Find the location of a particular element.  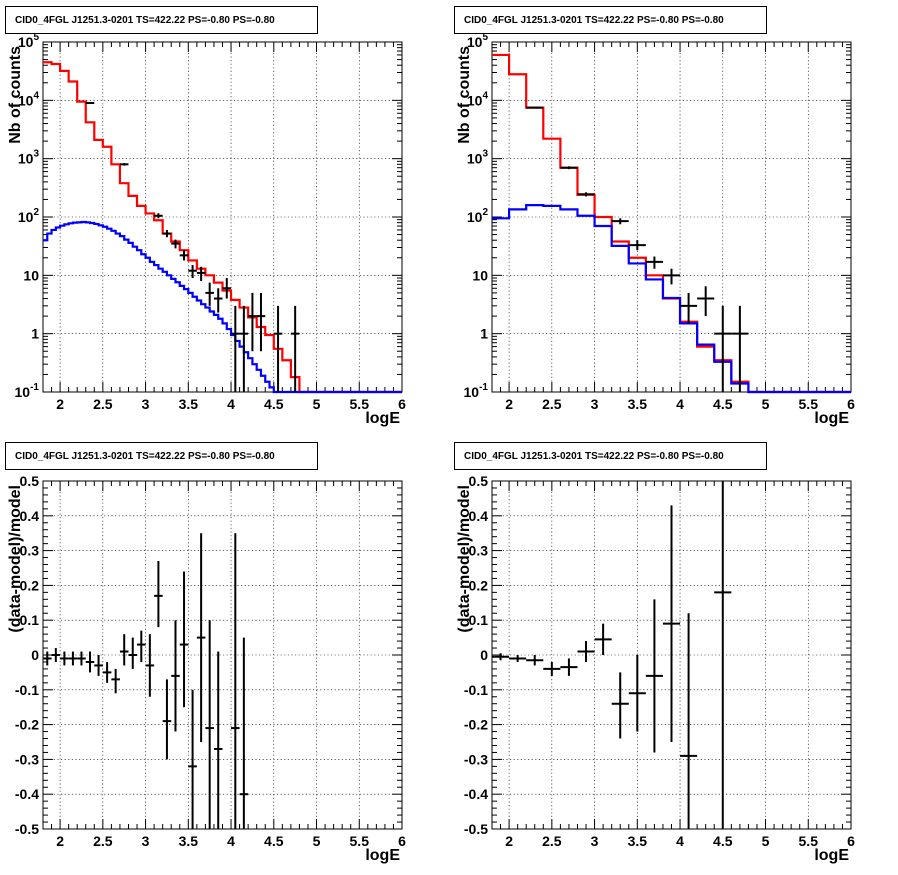

y-tick-label: 10⁵ is located at coordinates (478, 41).